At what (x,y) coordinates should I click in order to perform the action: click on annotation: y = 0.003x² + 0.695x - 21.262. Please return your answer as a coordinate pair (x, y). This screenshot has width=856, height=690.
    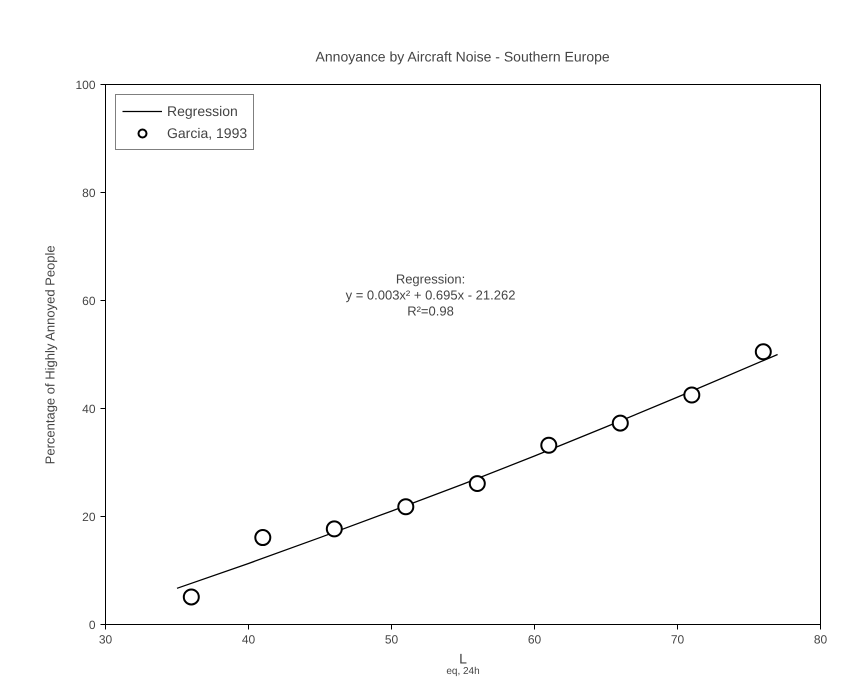
    Looking at the image, I should click on (431, 295).